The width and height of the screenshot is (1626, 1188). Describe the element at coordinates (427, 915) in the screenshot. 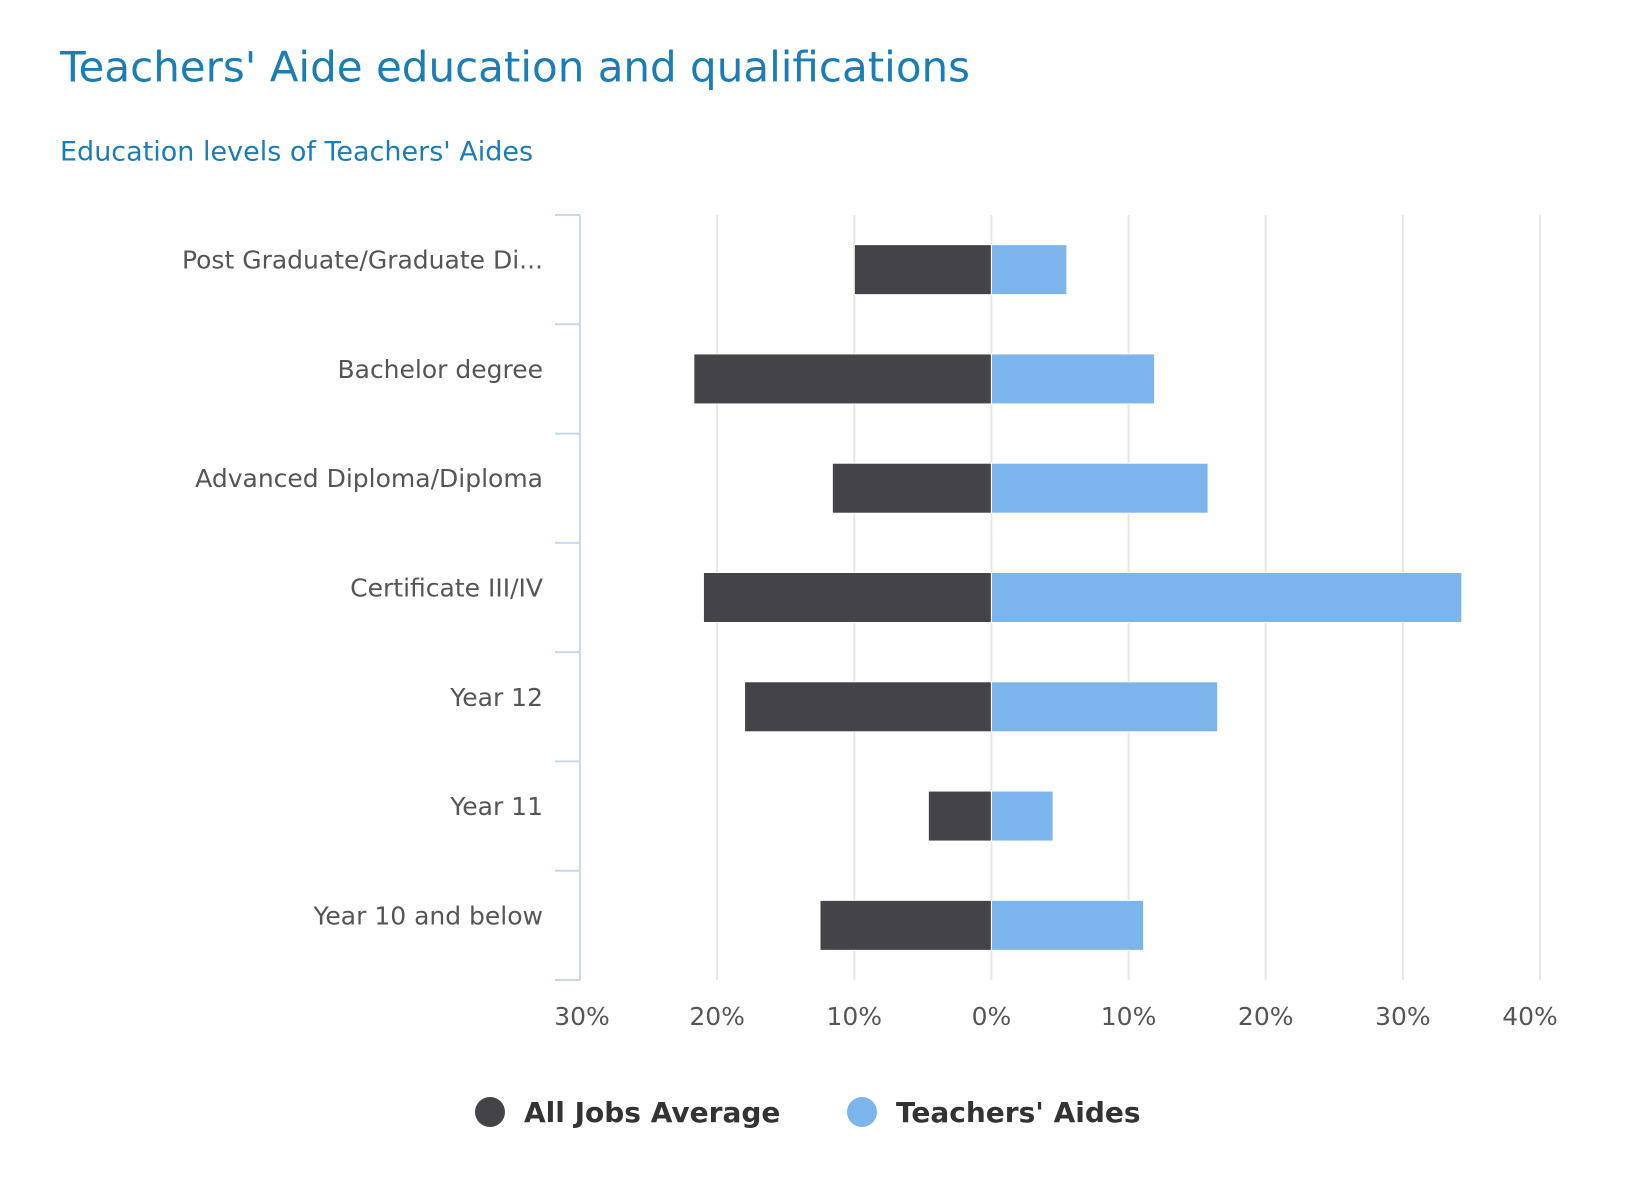

I see `y-tick-label: Year 10 and below` at that location.